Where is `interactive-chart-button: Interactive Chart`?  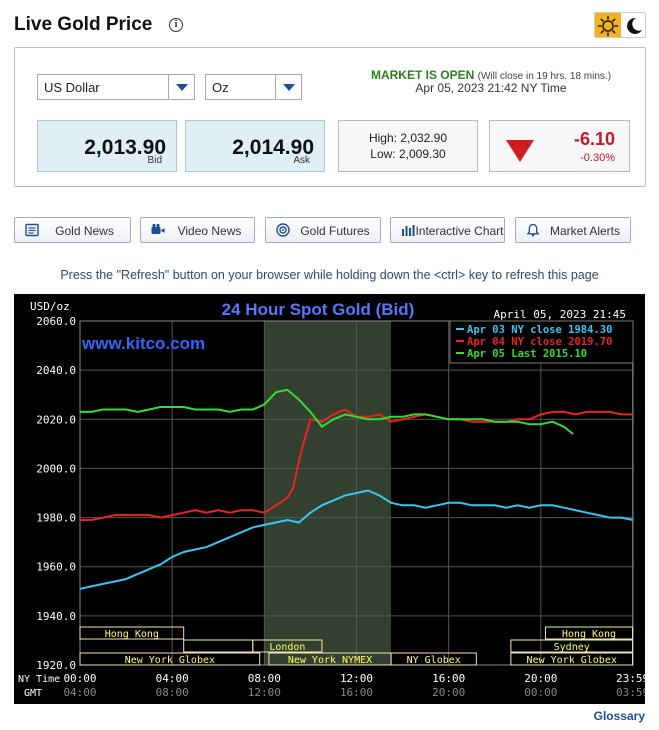 interactive-chart-button: Interactive Chart is located at coordinates (447, 230).